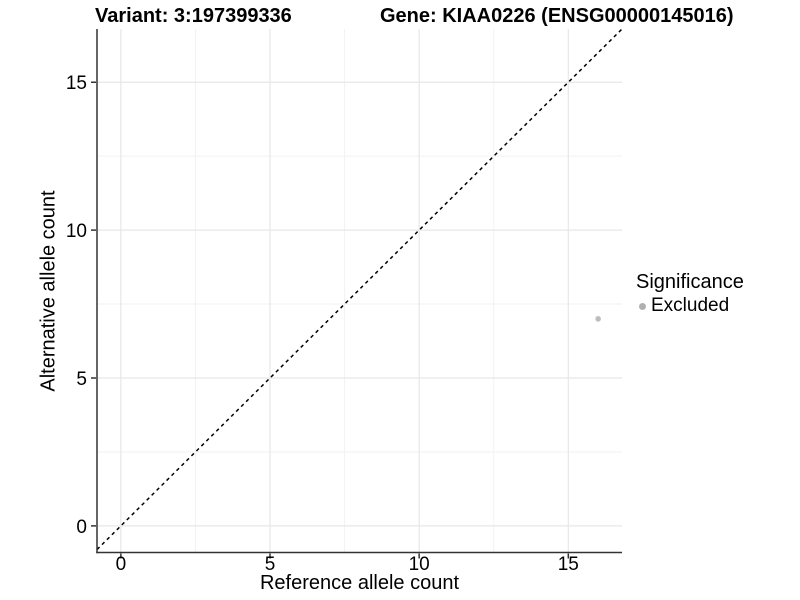 The height and width of the screenshot is (600, 800). What do you see at coordinates (690, 282) in the screenshot?
I see `legend-title: Significance` at bounding box center [690, 282].